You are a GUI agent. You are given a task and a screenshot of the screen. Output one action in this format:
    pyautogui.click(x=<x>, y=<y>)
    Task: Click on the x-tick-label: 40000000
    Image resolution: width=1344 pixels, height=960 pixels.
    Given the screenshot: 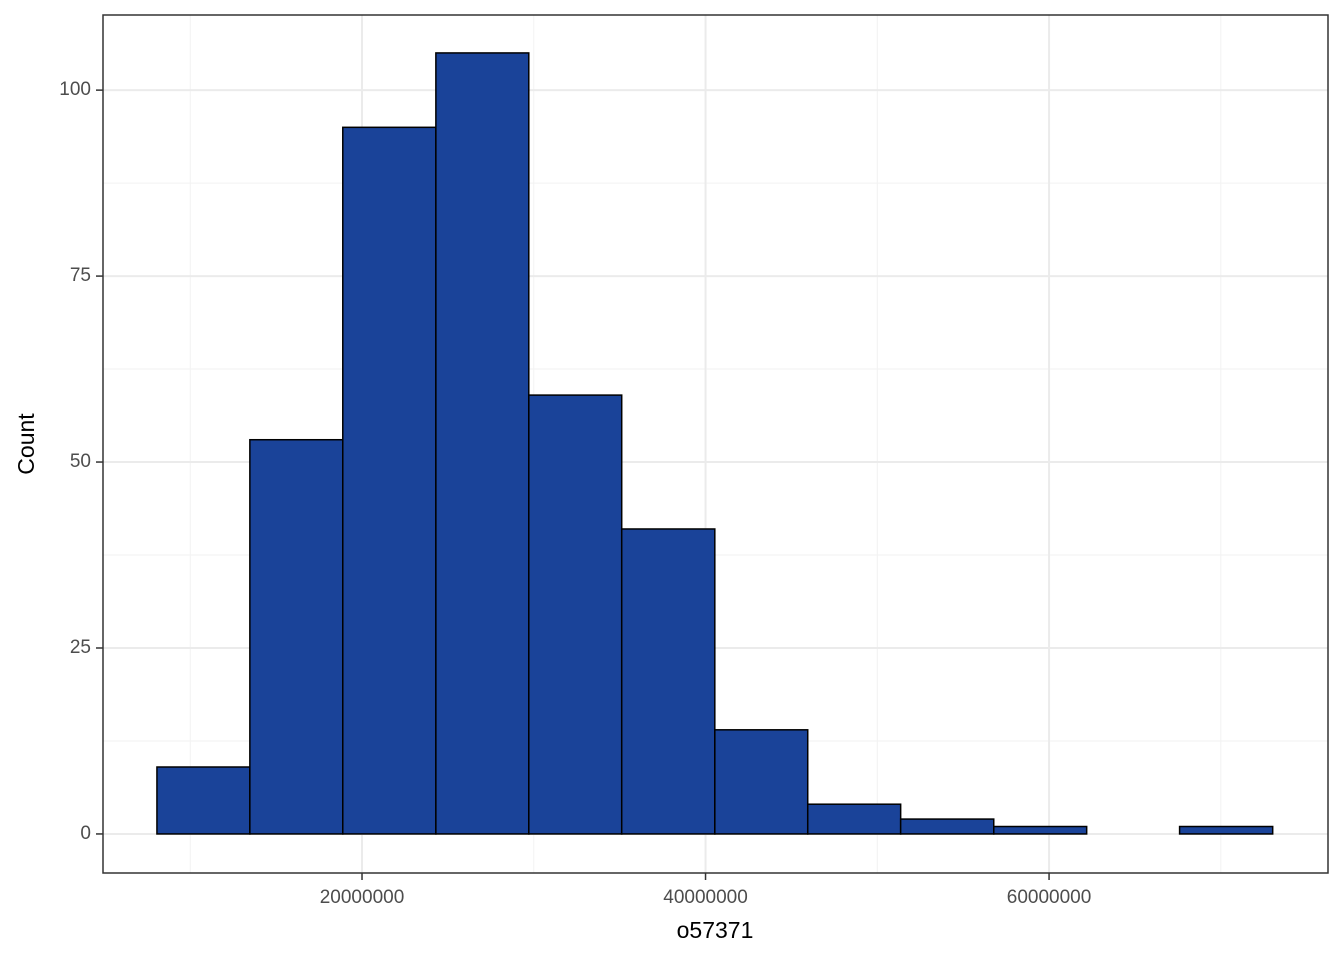 What is the action you would take?
    pyautogui.click(x=705, y=897)
    